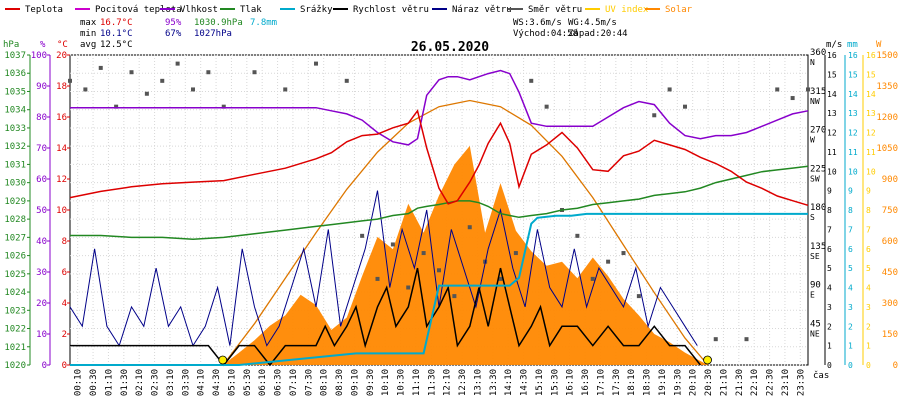 This screenshot has height=400, width=900. What do you see at coordinates (186, 382) in the screenshot?
I see `x-tick-label: 03:30` at bounding box center [186, 382].